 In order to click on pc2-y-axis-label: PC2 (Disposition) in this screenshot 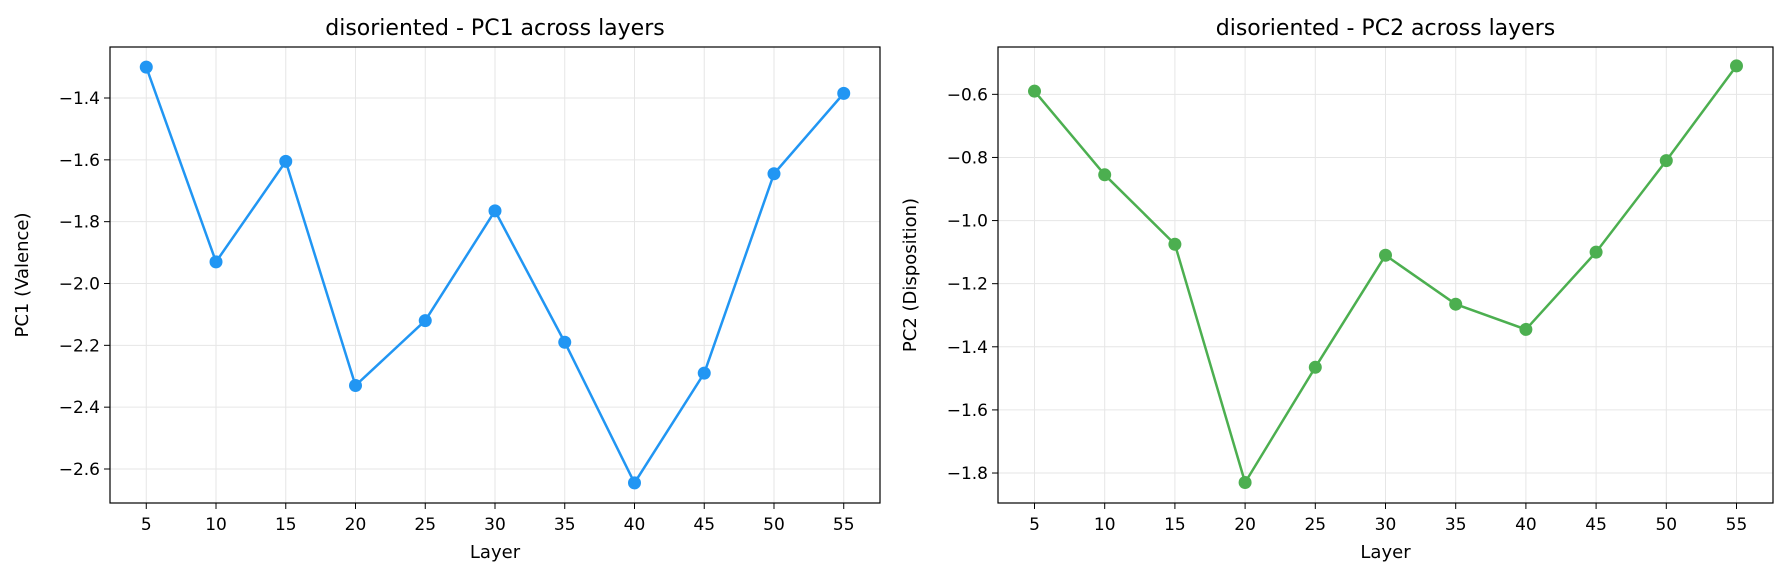, I will do `click(910, 275)`.